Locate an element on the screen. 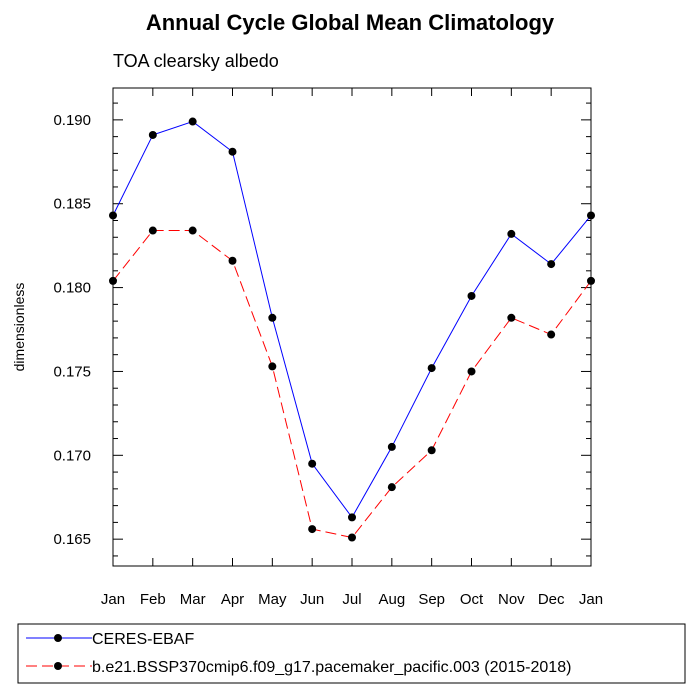 The image size is (700, 700). y-tick-label: 0.170 is located at coordinates (72, 455).